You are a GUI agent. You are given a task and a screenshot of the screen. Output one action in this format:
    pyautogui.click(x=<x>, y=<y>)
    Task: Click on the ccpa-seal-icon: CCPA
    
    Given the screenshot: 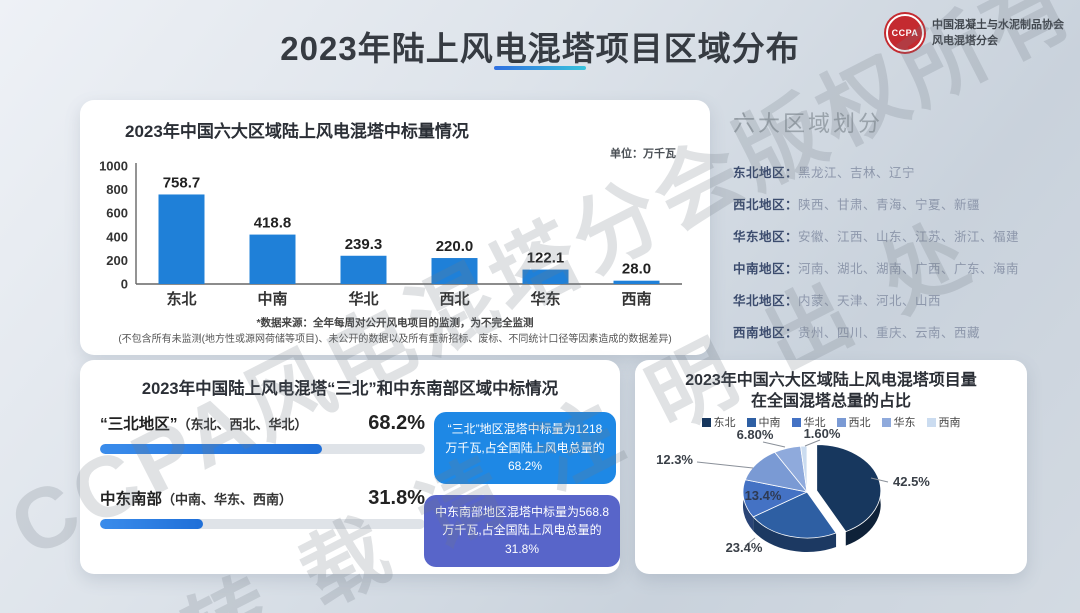 What is the action you would take?
    pyautogui.click(x=905, y=33)
    